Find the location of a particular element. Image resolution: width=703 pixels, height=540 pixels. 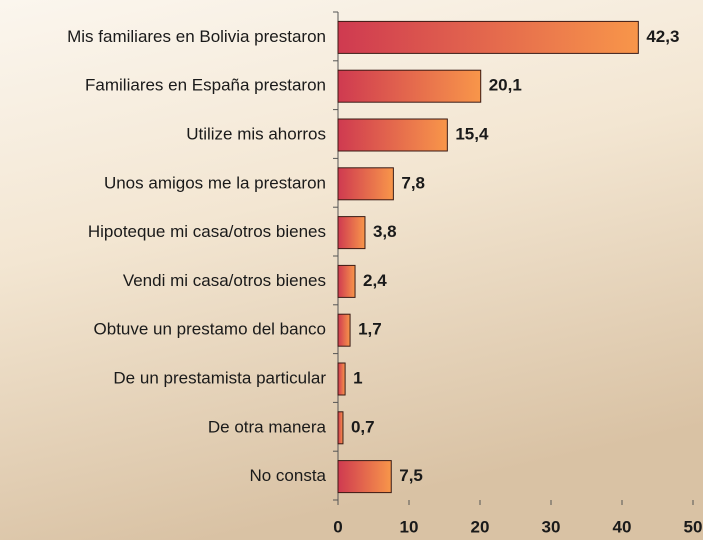

value-label: 3,8 is located at coordinates (385, 231).